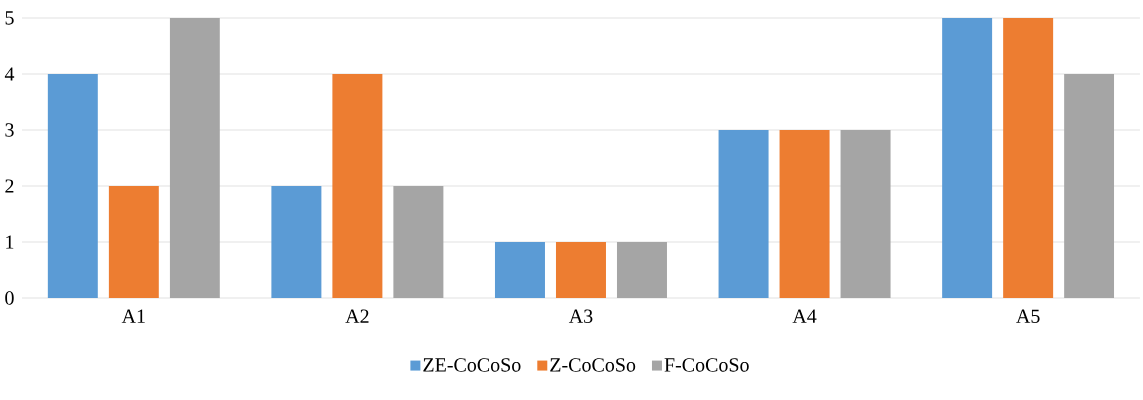 The image size is (1143, 400). Describe the element at coordinates (9, 186) in the screenshot. I see `y-tick-label: 2` at that location.